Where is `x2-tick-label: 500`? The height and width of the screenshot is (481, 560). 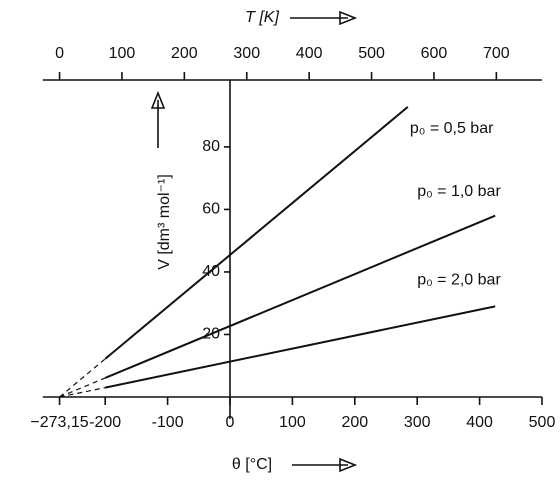 x2-tick-label: 500 is located at coordinates (371, 53).